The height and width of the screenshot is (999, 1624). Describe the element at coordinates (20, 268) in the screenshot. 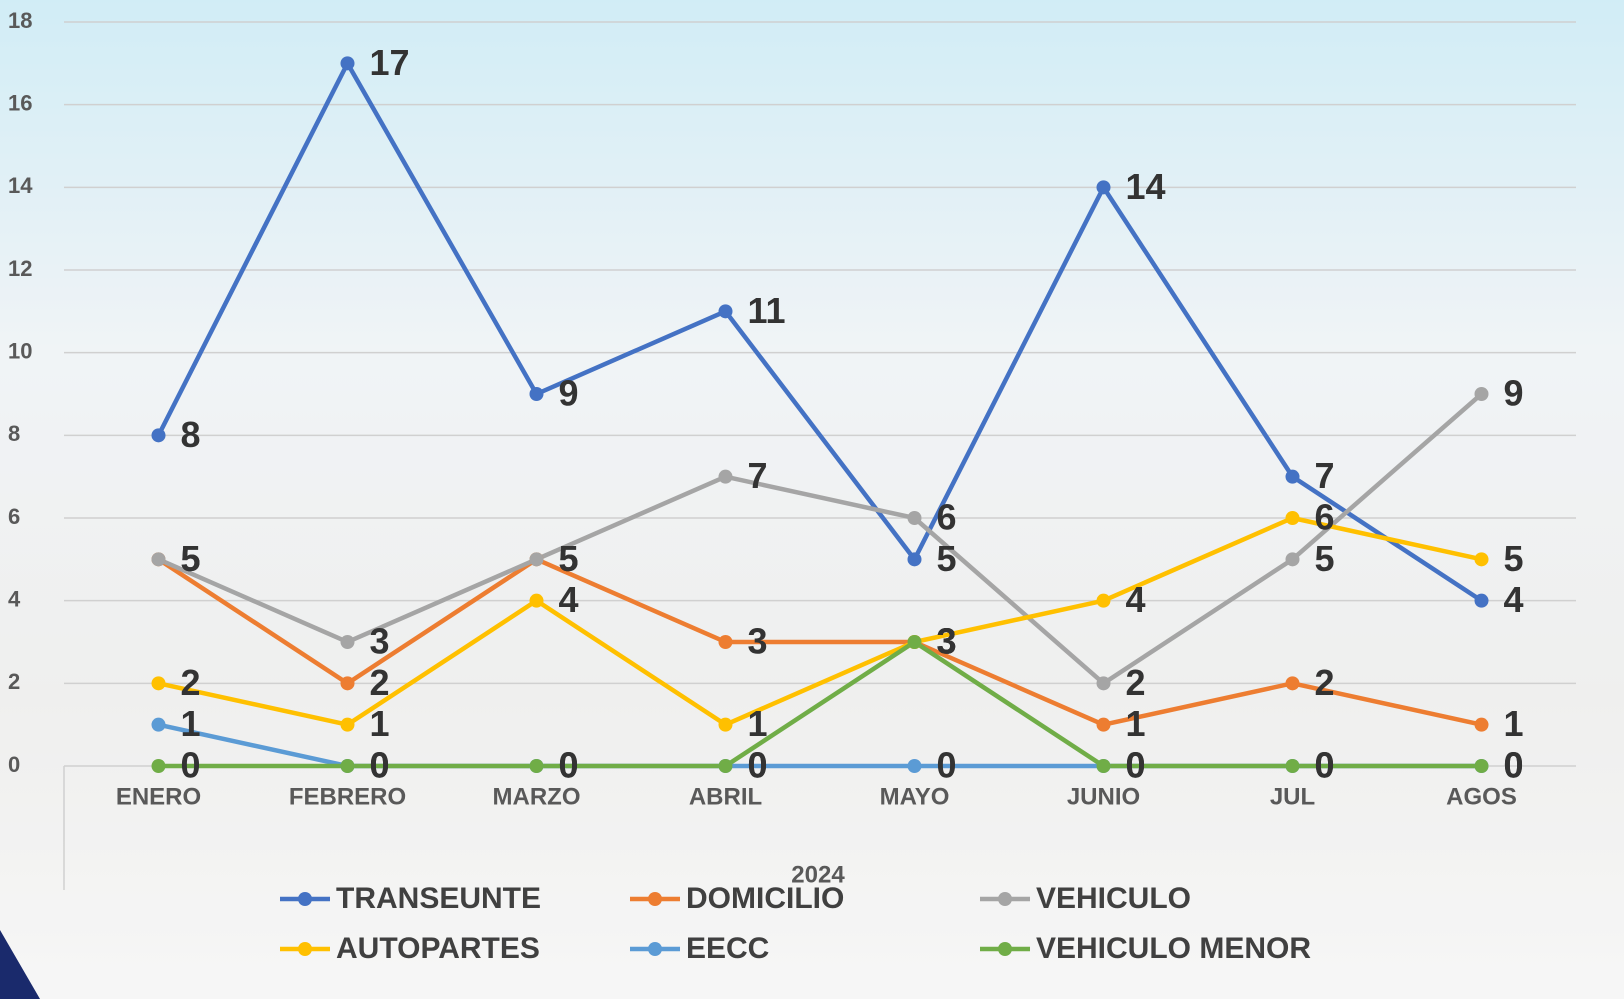

I see `y-tick-label: 12` at that location.